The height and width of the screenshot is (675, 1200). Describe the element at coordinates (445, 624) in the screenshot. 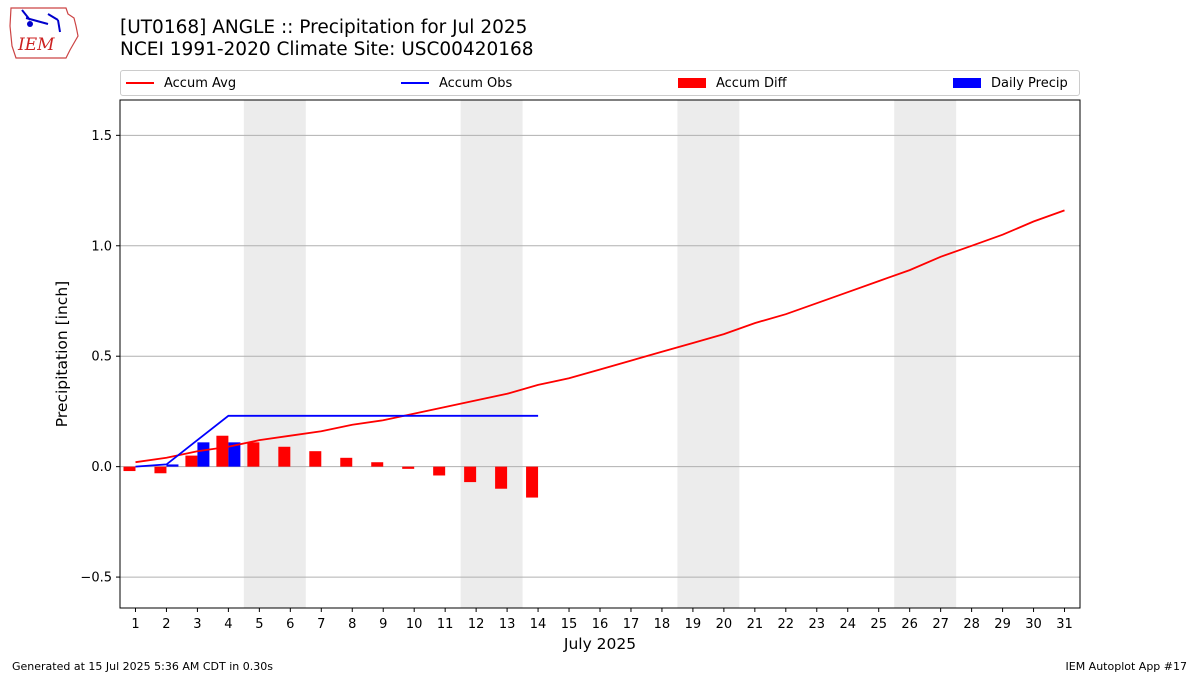

I see `x-tick-label: 11` at that location.